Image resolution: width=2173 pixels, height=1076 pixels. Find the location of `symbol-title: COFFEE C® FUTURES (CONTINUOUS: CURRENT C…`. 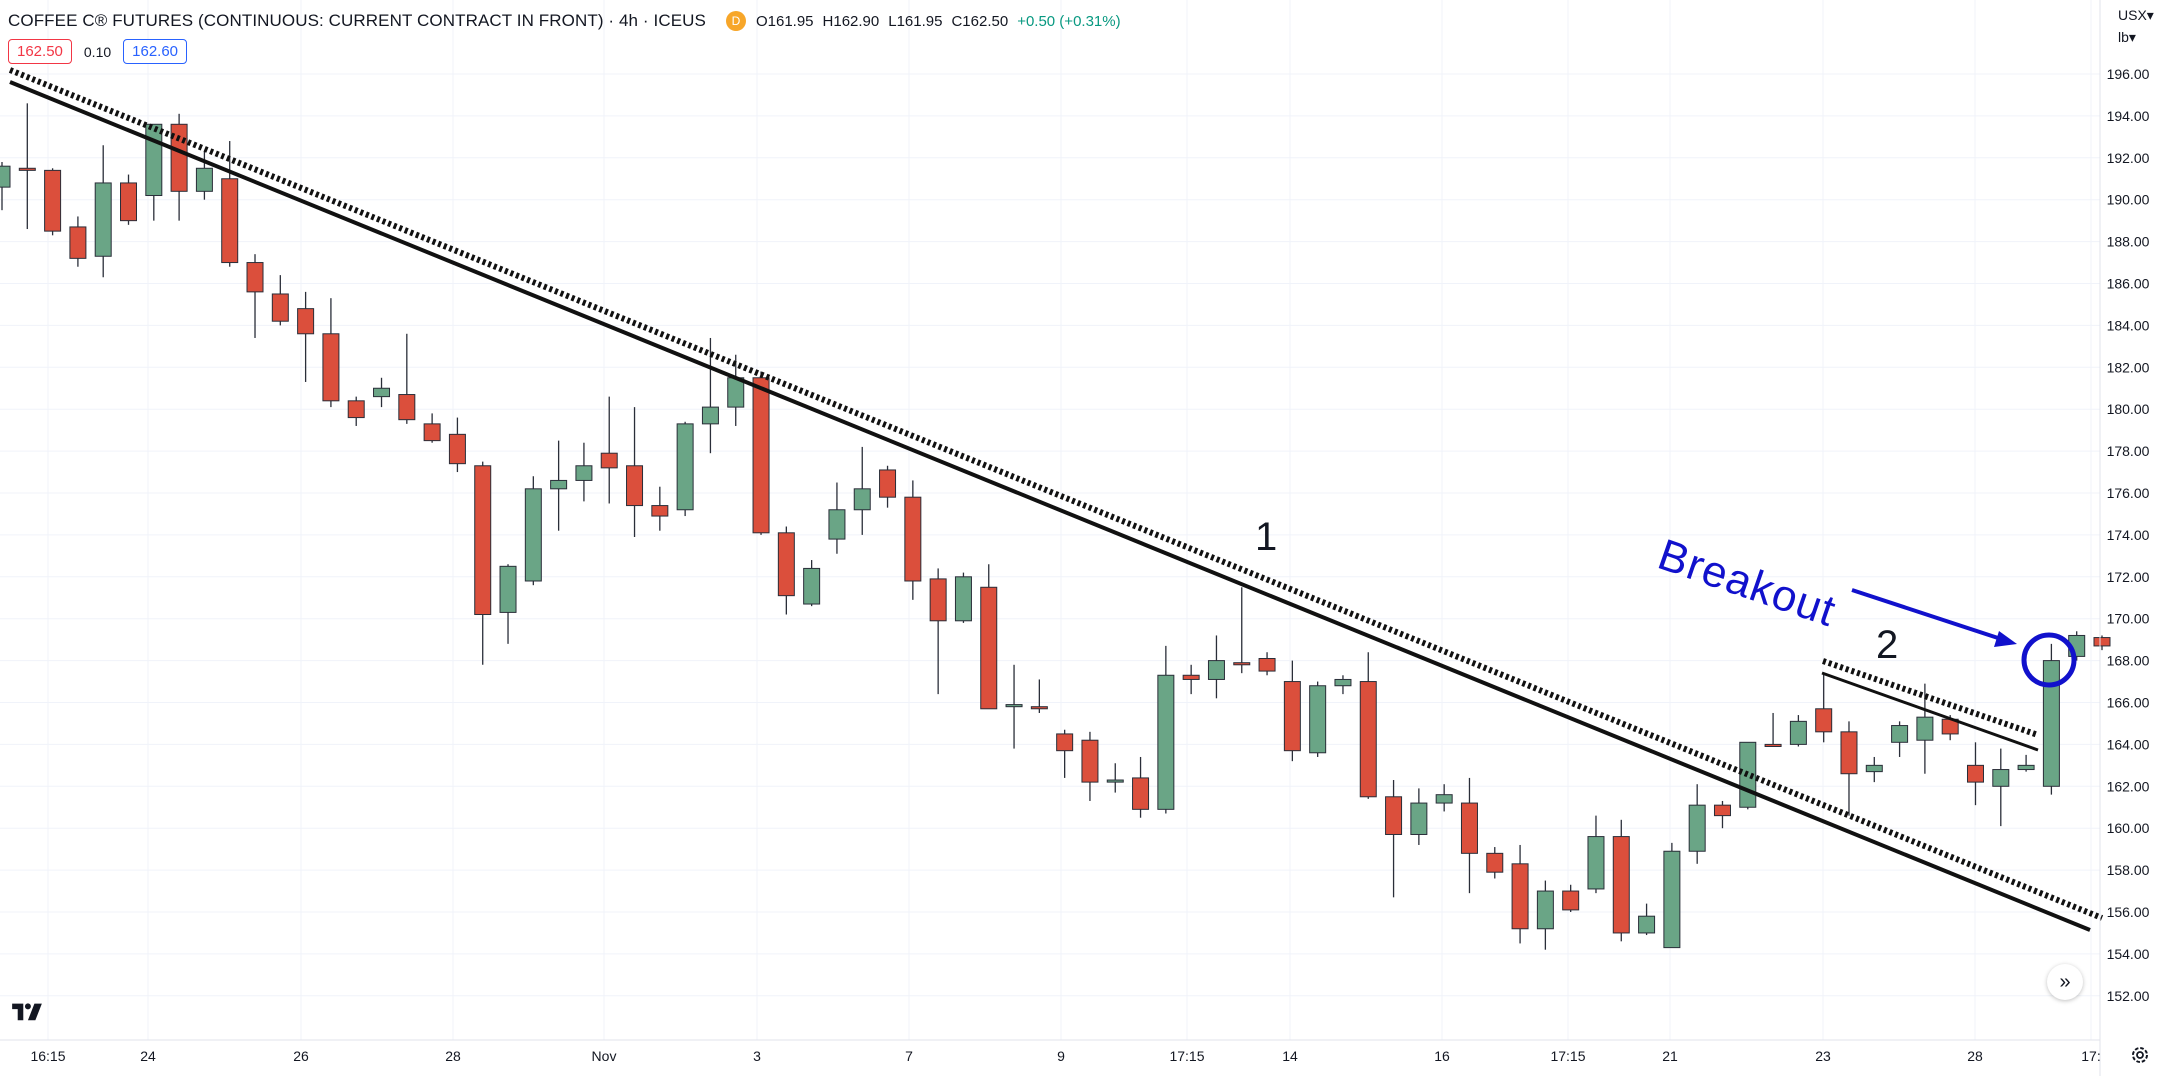

symbol-title: COFFEE C® FUTURES (CONTINUOUS: CURRENT C… is located at coordinates (357, 20).